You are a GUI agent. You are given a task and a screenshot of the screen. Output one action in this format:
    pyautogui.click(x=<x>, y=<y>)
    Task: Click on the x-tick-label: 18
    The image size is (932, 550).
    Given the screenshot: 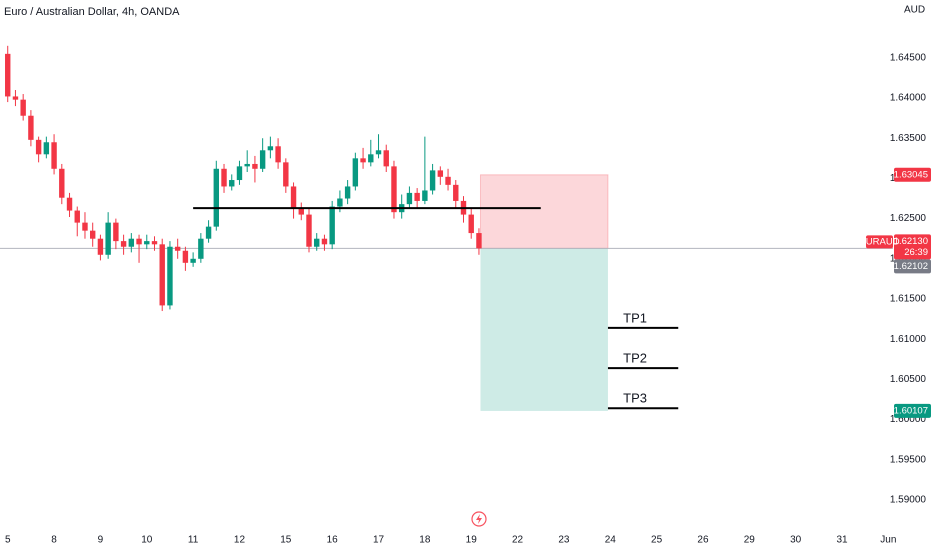 What is the action you would take?
    pyautogui.click(x=425, y=540)
    